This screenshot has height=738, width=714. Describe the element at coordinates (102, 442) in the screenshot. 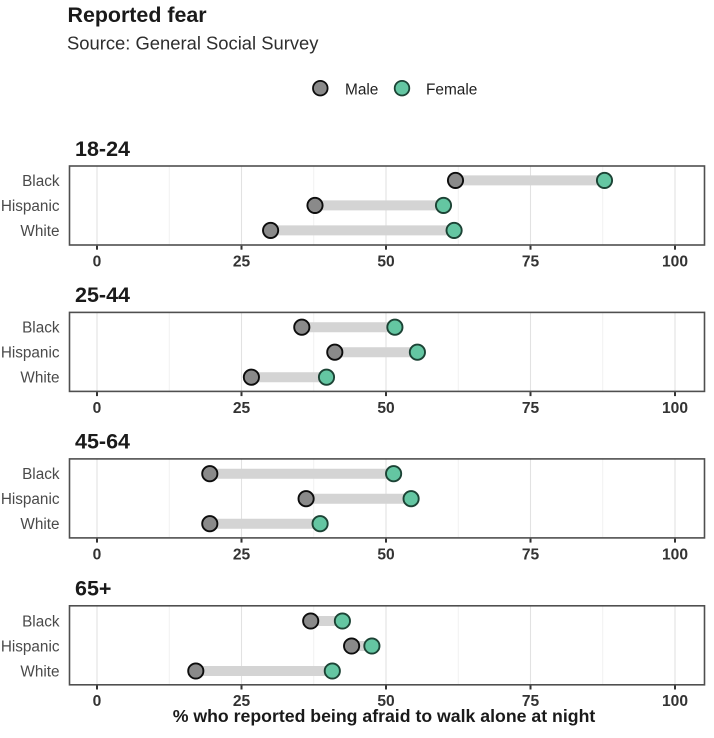

I see `svg-text: 45-64` at that location.